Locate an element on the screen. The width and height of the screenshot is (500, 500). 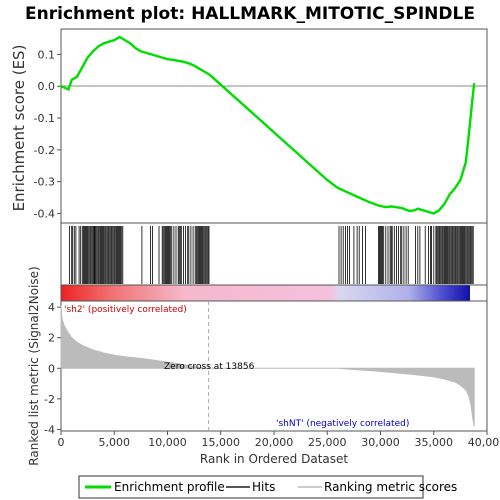
hits-panel-frame is located at coordinates (274, 254).